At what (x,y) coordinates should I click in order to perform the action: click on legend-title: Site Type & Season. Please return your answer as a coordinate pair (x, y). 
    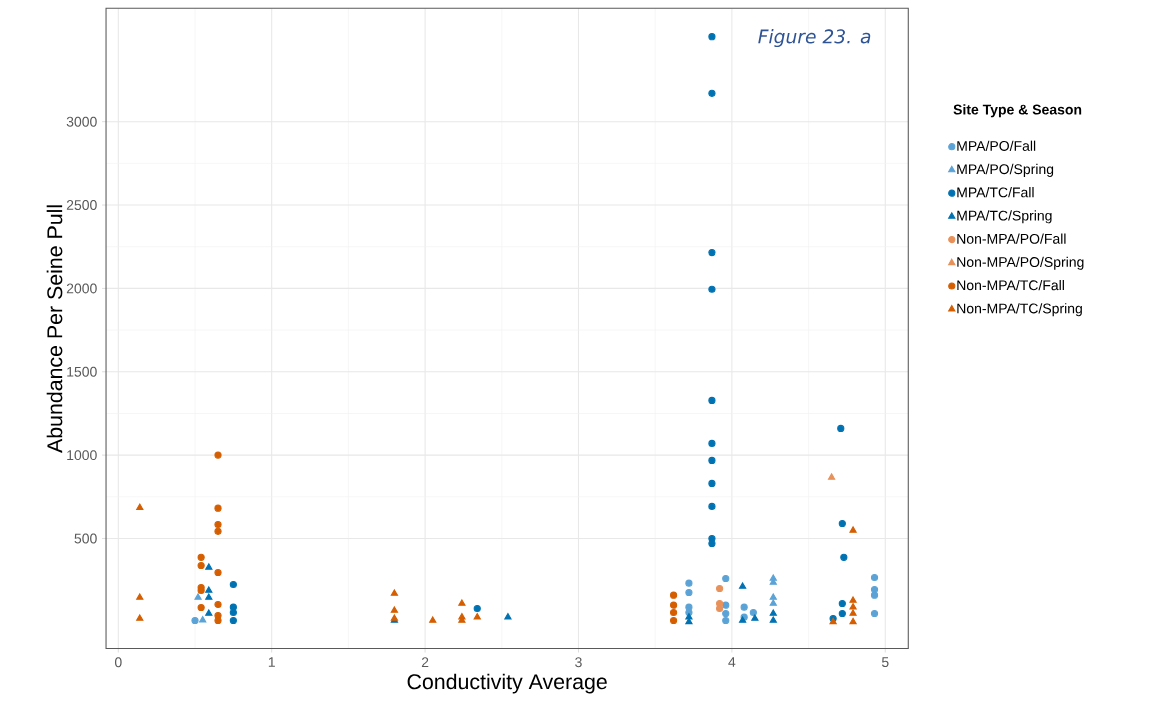
    Looking at the image, I should click on (1017, 111).